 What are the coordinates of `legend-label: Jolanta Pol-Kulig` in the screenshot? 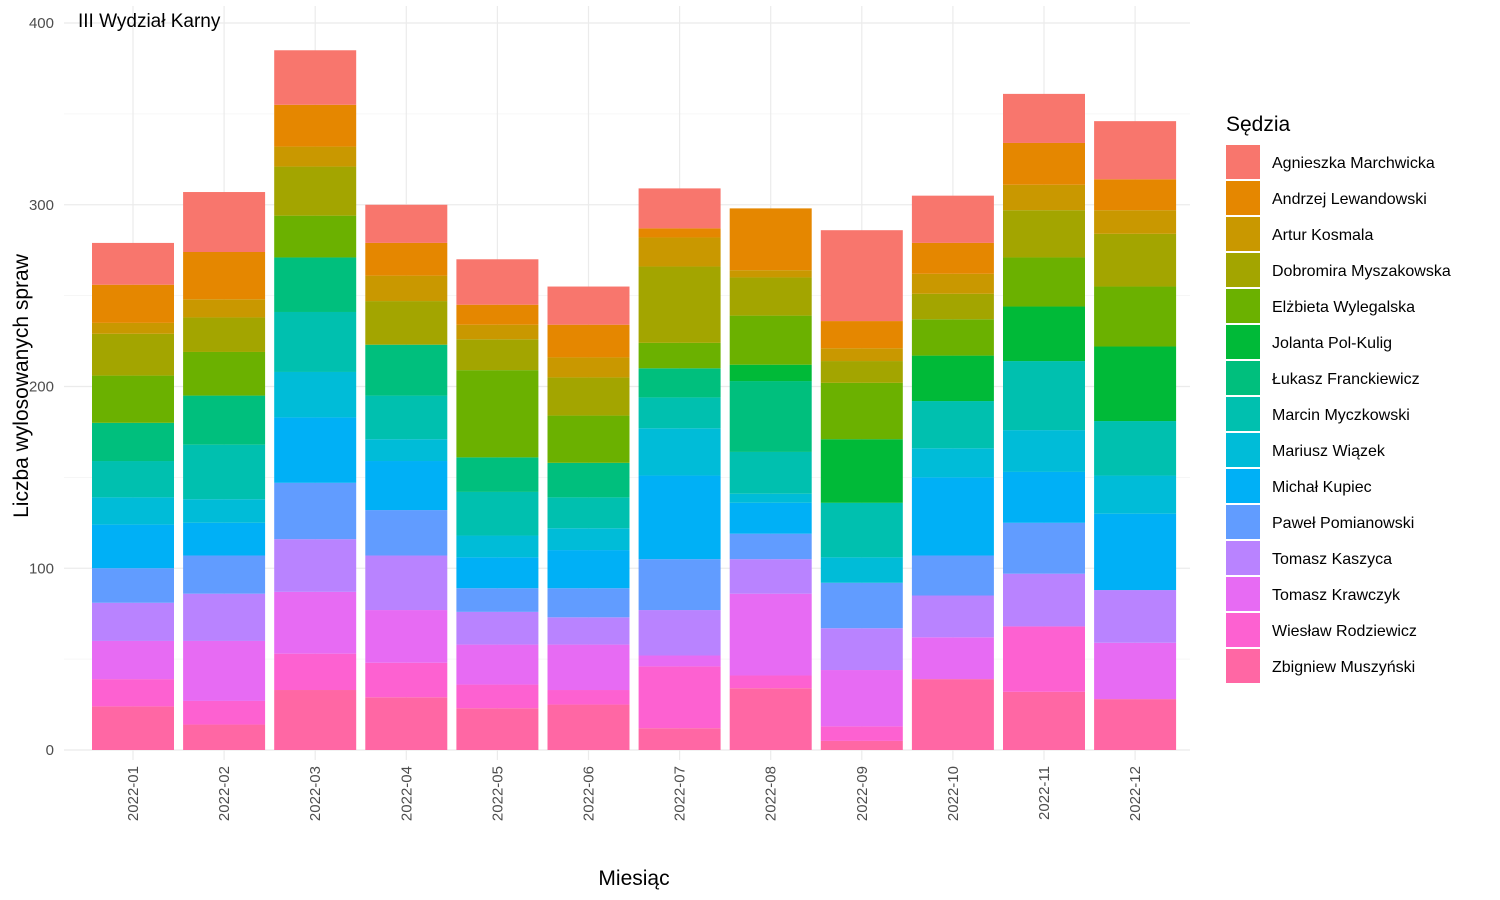 It's located at (1332, 343).